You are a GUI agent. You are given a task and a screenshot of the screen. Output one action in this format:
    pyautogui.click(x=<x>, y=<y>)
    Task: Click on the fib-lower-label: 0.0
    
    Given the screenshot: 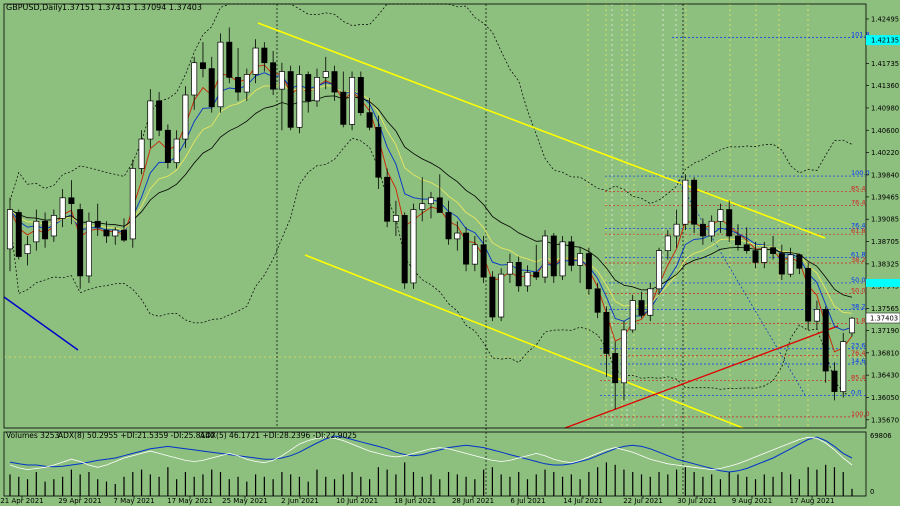 What is the action you would take?
    pyautogui.click(x=856, y=393)
    